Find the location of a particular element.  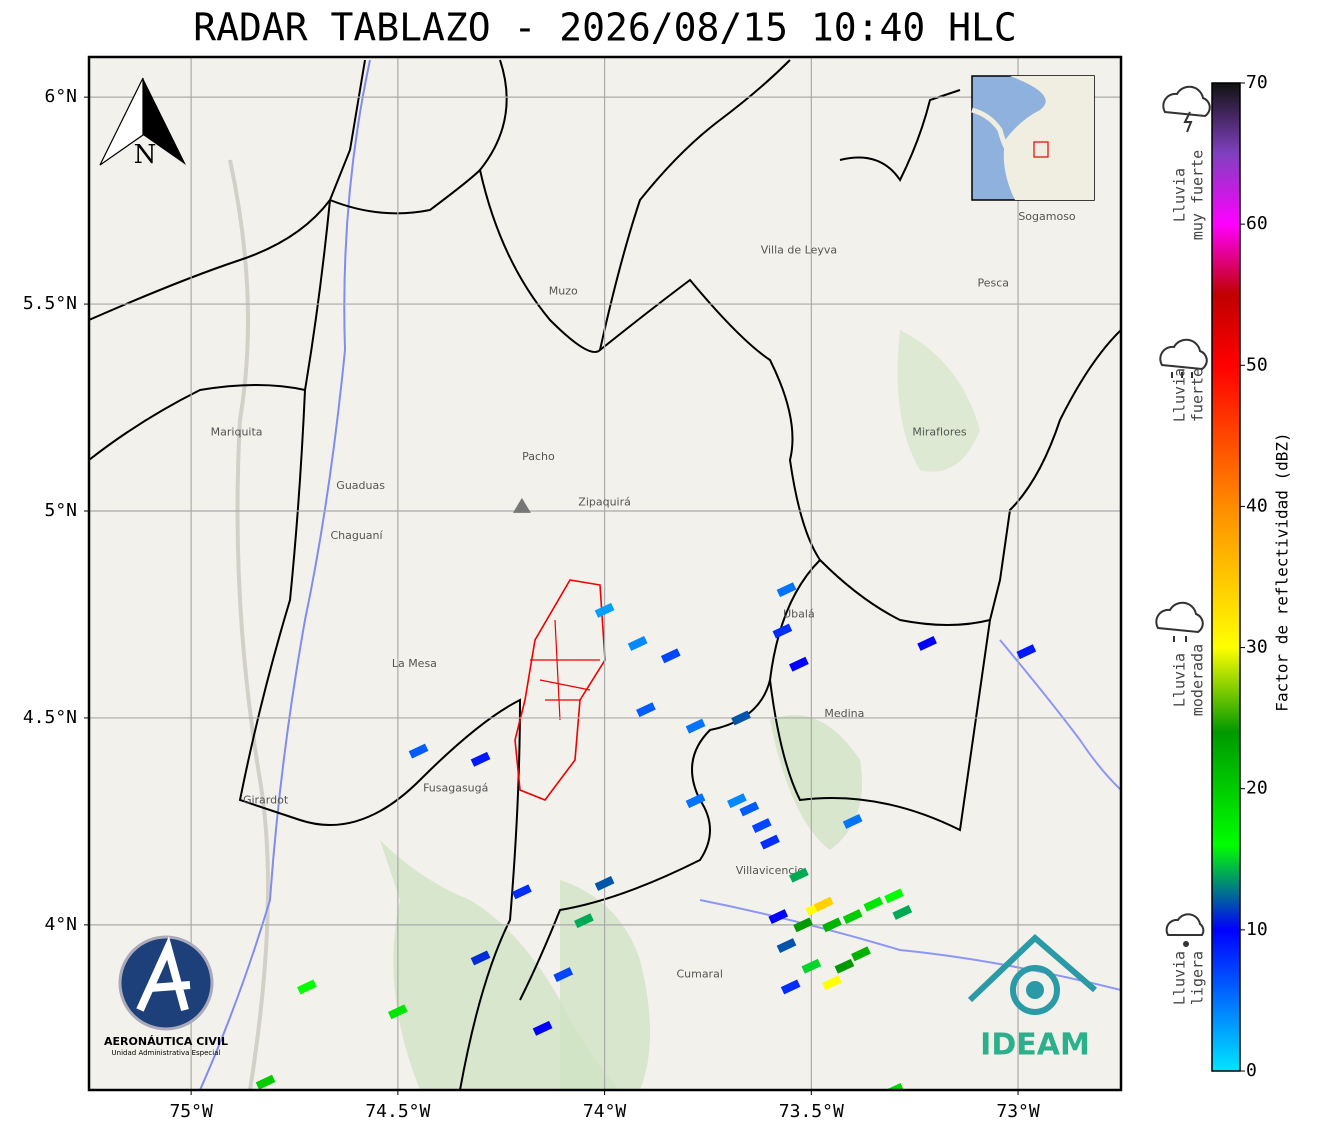

legend-label: moderada is located at coordinates (1198, 680).